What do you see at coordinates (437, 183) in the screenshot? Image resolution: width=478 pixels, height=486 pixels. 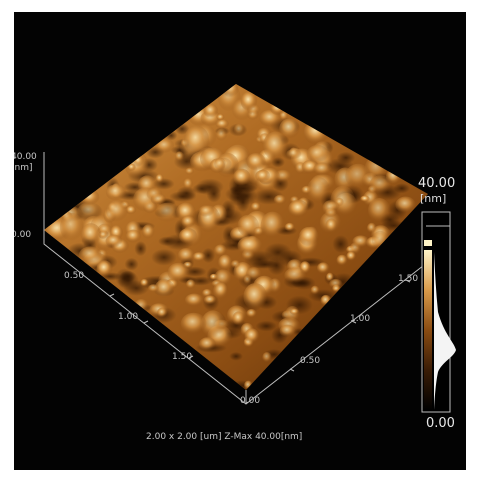 I see `colorbar-top-label: 40.00` at bounding box center [437, 183].